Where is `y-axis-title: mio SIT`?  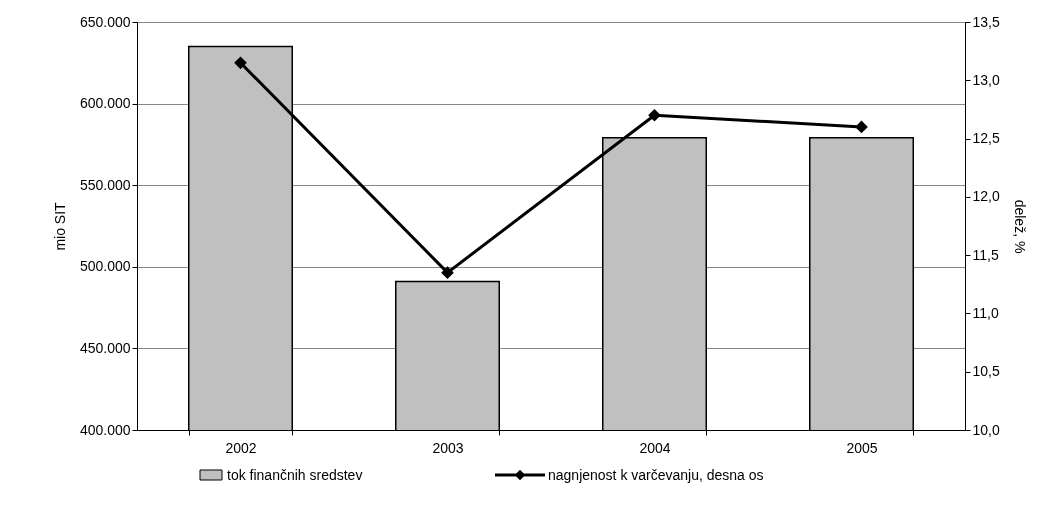 y-axis-title: mio SIT is located at coordinates (59, 226).